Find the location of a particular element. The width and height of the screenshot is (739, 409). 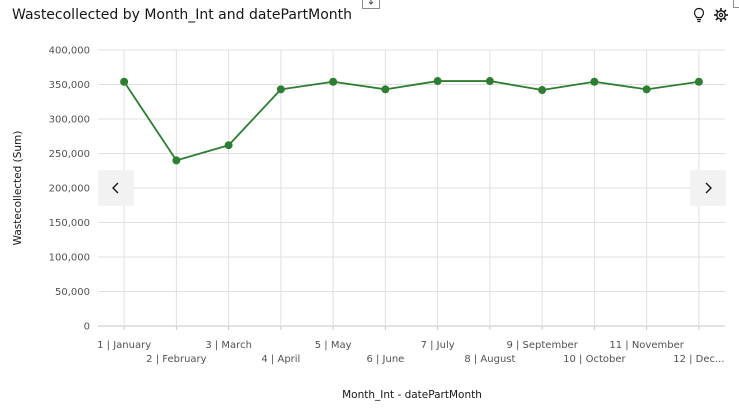

lightbulb-icon is located at coordinates (699, 15).